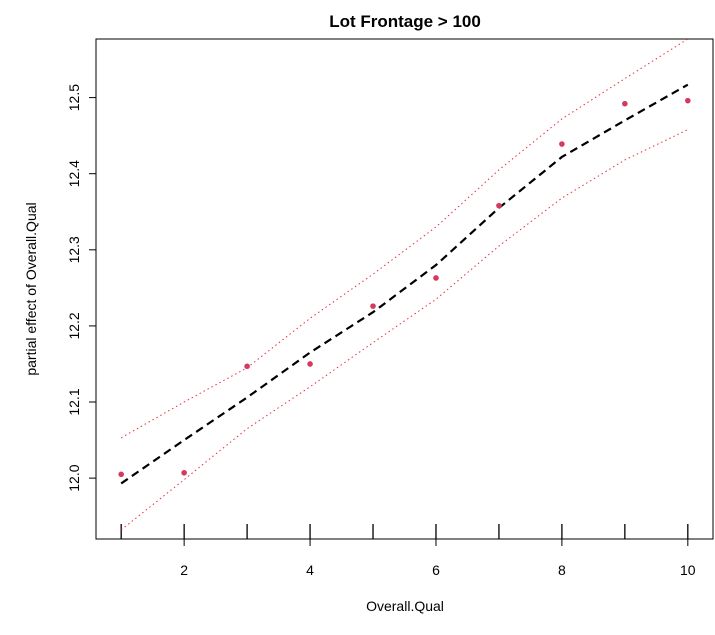 The image size is (715, 635). I want to click on y-axis: 12.0 12.1 12.2 12.3 12.4 12.5, so click(81, 288).